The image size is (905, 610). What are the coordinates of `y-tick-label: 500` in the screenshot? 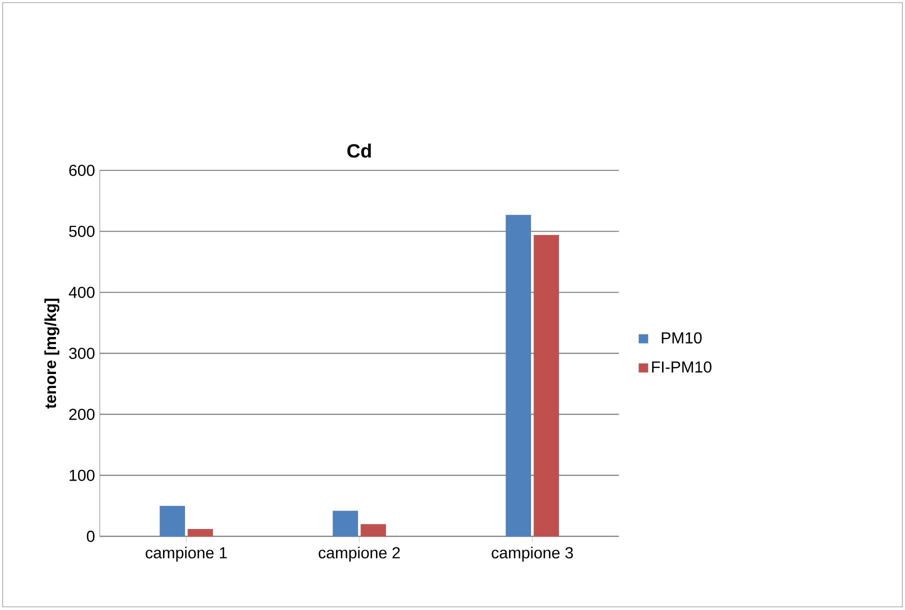 It's located at (81, 232).